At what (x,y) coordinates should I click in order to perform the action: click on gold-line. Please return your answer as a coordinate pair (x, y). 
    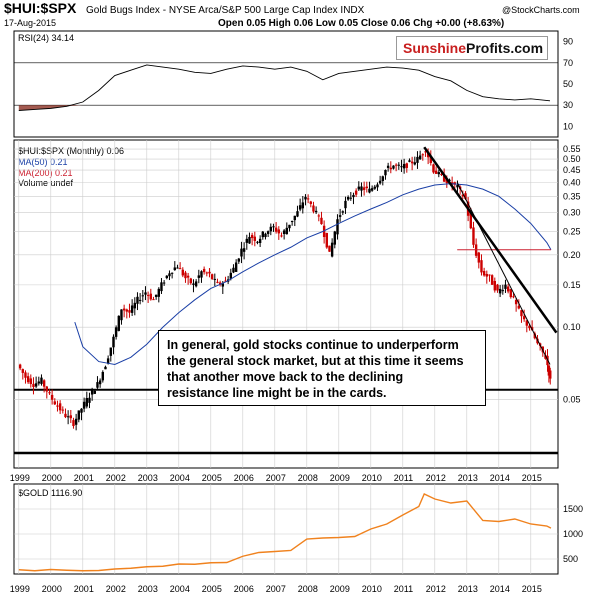
    Looking at the image, I should click on (285, 532).